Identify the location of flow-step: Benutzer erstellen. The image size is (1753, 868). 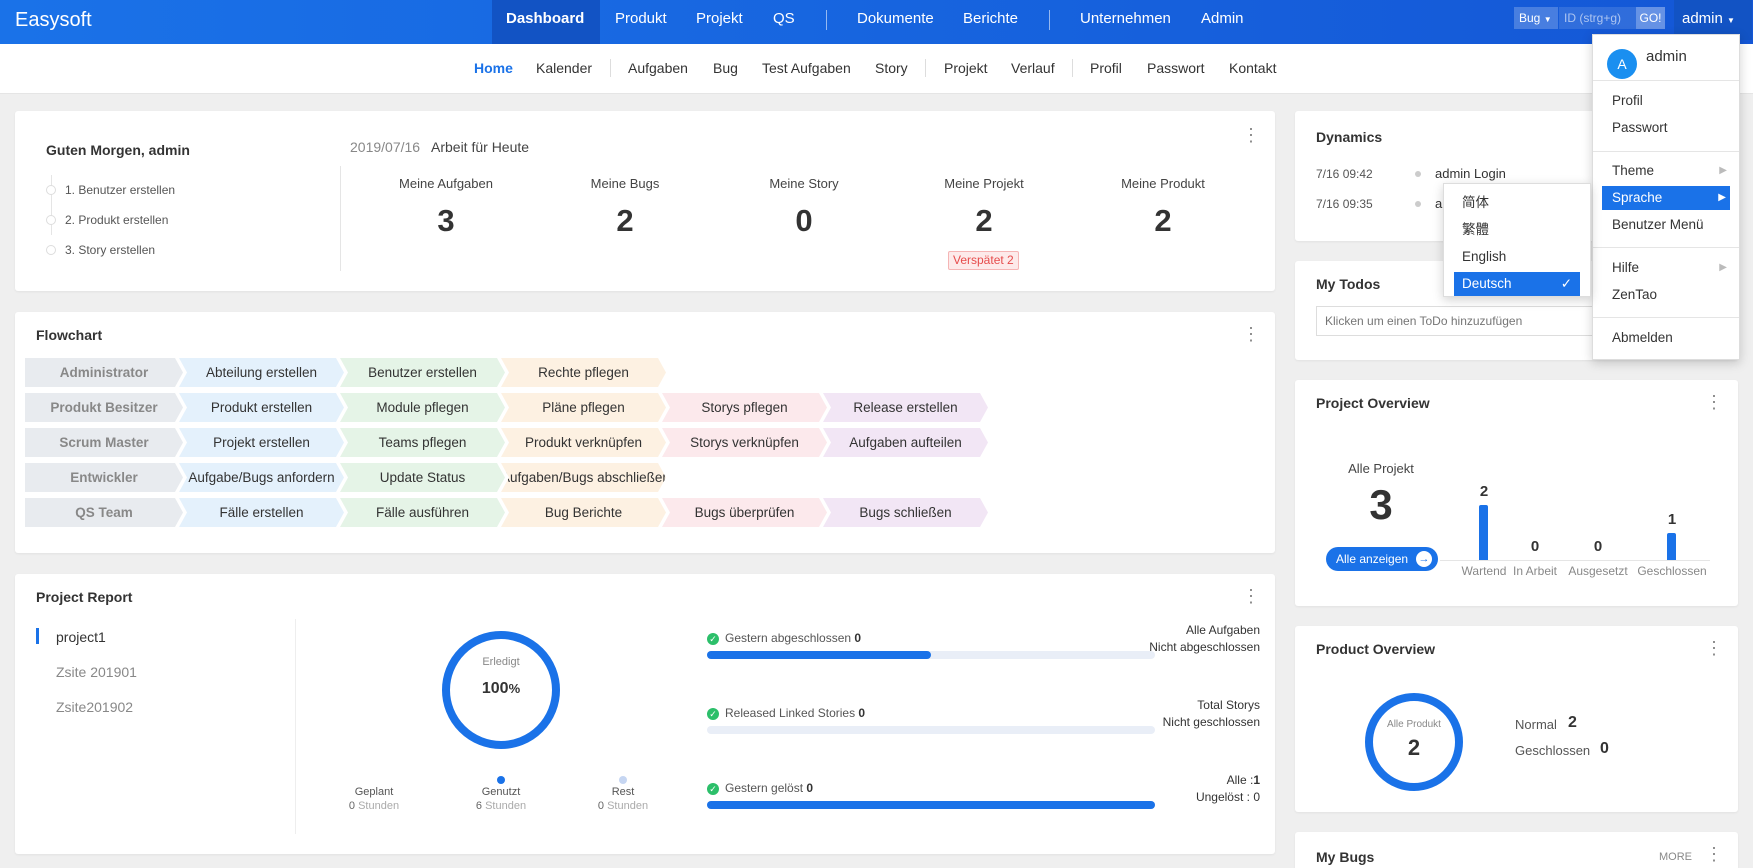
(422, 372).